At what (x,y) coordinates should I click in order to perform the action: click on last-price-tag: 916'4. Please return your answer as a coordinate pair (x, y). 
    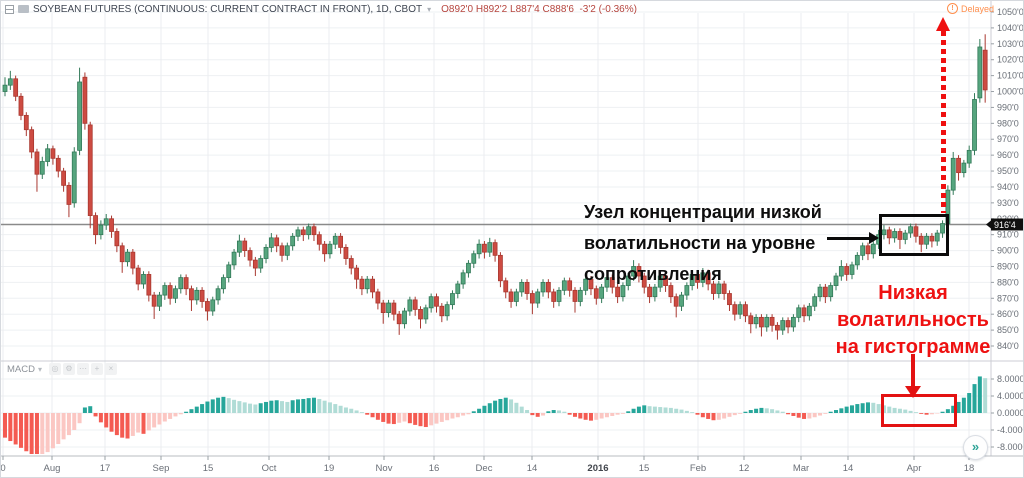
    Looking at the image, I should click on (1004, 224).